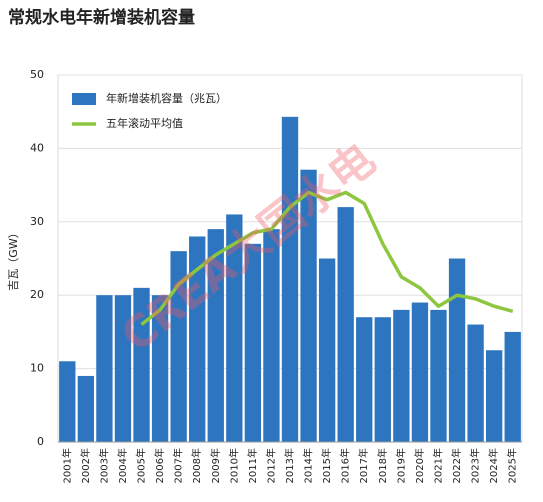 Image resolution: width=543 pixels, height=502 pixels. What do you see at coordinates (456, 465) in the screenshot?
I see `x-tick-label: 2022年` at bounding box center [456, 465].